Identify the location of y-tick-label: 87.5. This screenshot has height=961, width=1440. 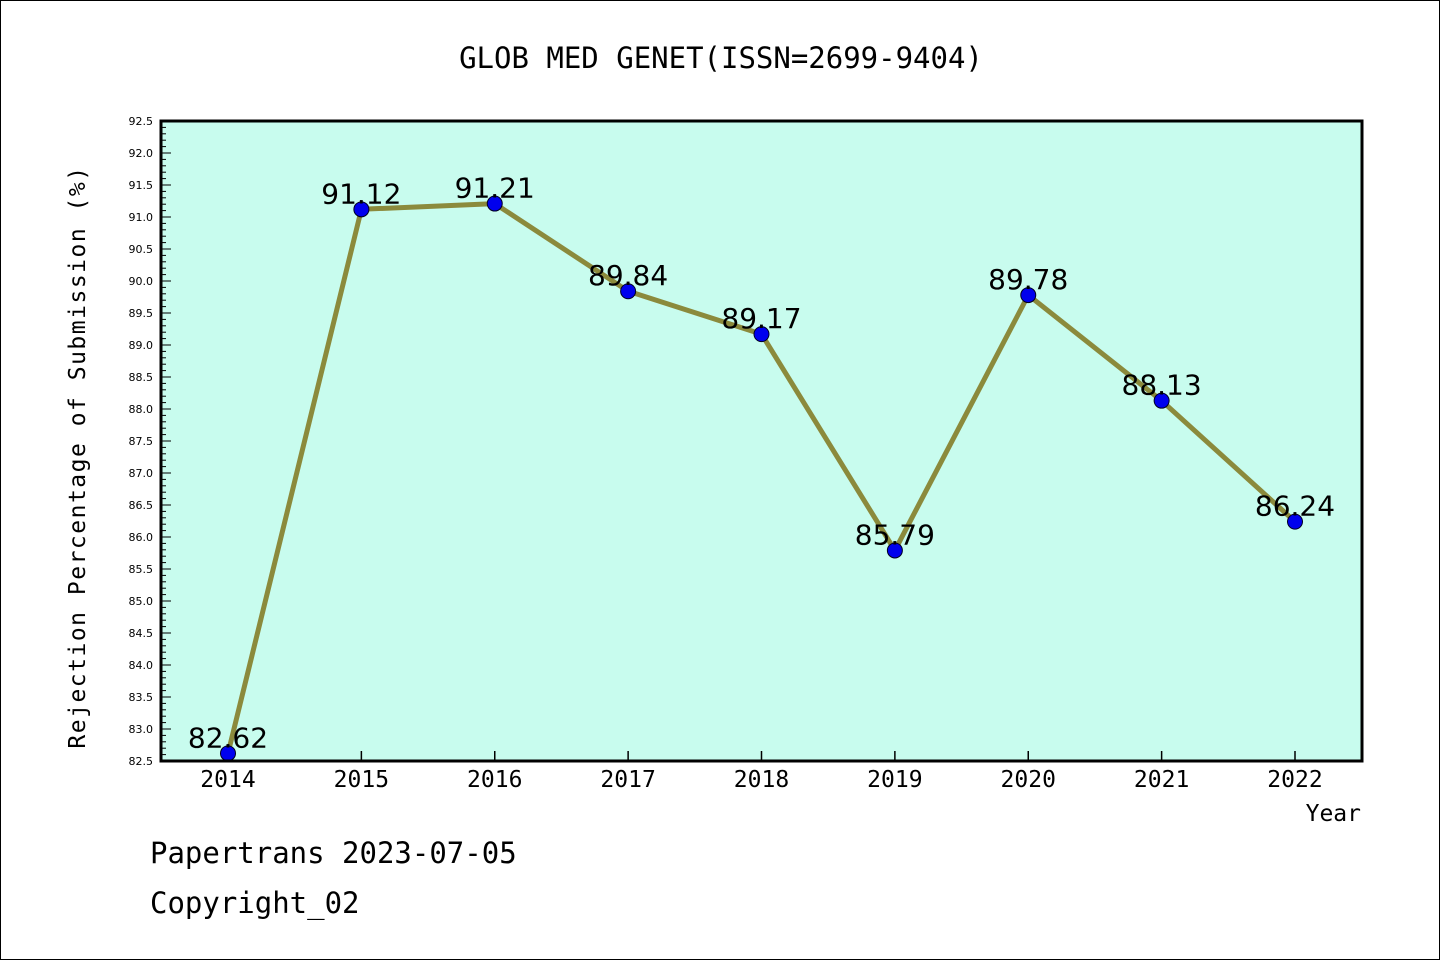
(141, 441).